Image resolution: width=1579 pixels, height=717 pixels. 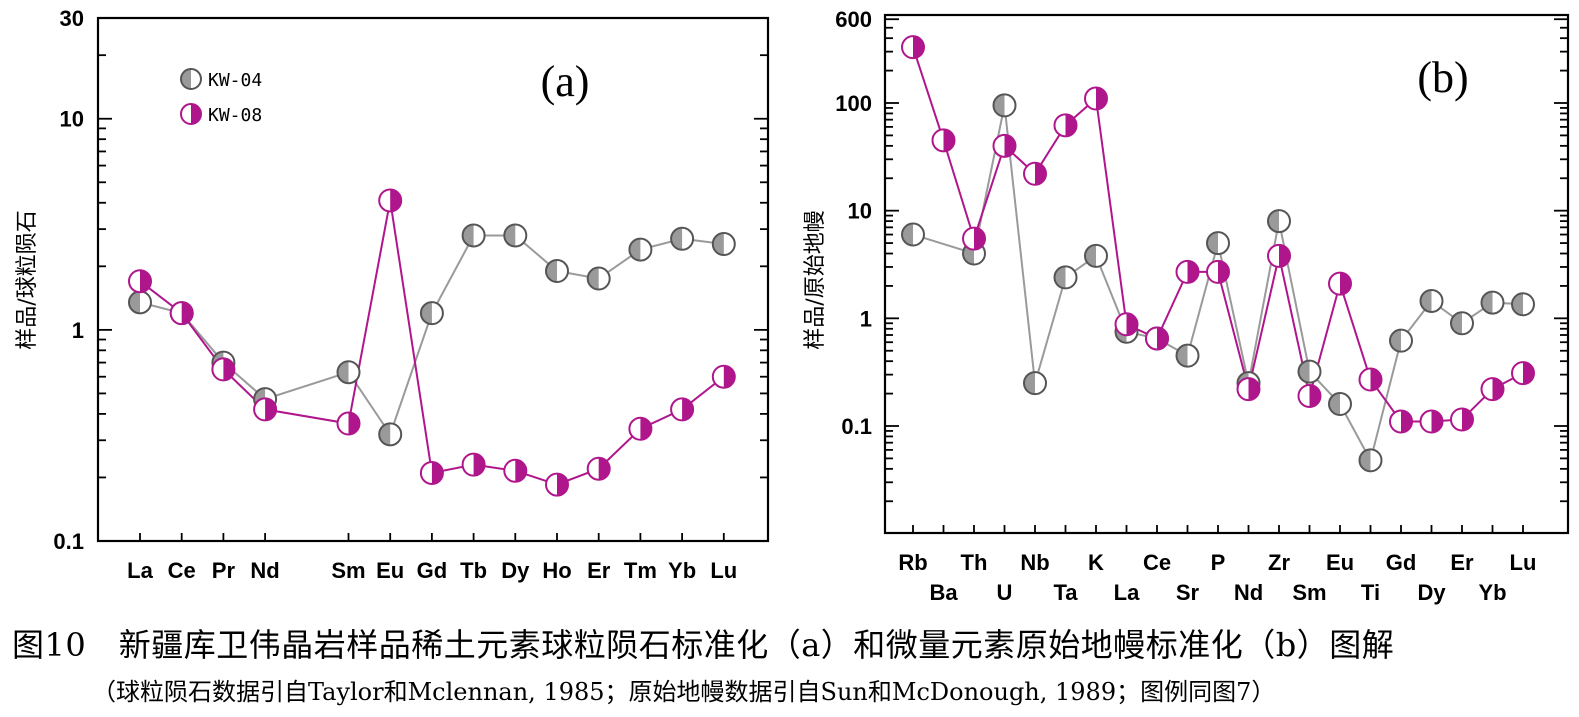 What do you see at coordinates (1248, 592) in the screenshot?
I see `panel-b-x-label-nd: Nd` at bounding box center [1248, 592].